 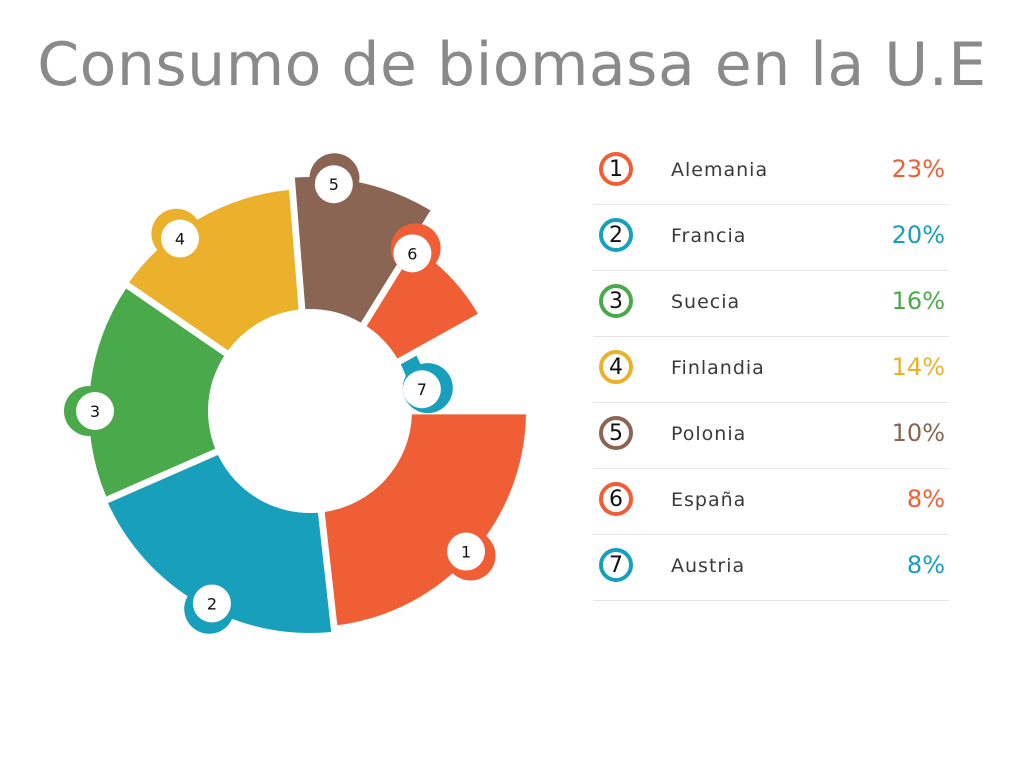 What do you see at coordinates (616, 499) in the screenshot?
I see `legend-number-badge: 6` at bounding box center [616, 499].